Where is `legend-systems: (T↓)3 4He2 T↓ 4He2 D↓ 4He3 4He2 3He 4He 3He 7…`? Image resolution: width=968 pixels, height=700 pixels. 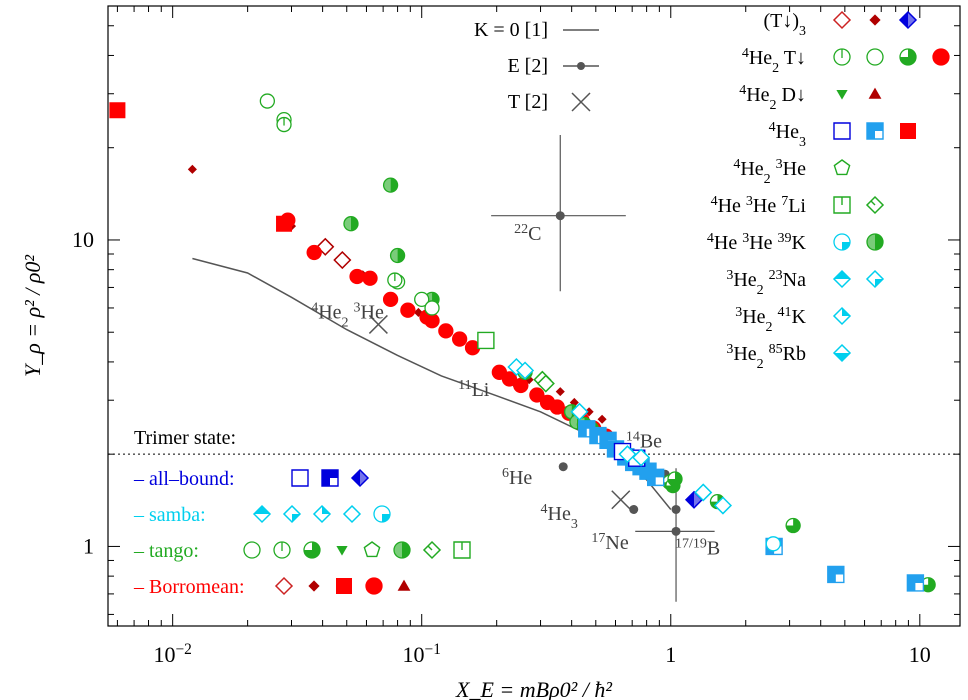 legend-systems: (T↓)3 4He2 T↓ 4He2 D↓ 4He3 4He2 3He 4He 3He 7… is located at coordinates (828, 191).